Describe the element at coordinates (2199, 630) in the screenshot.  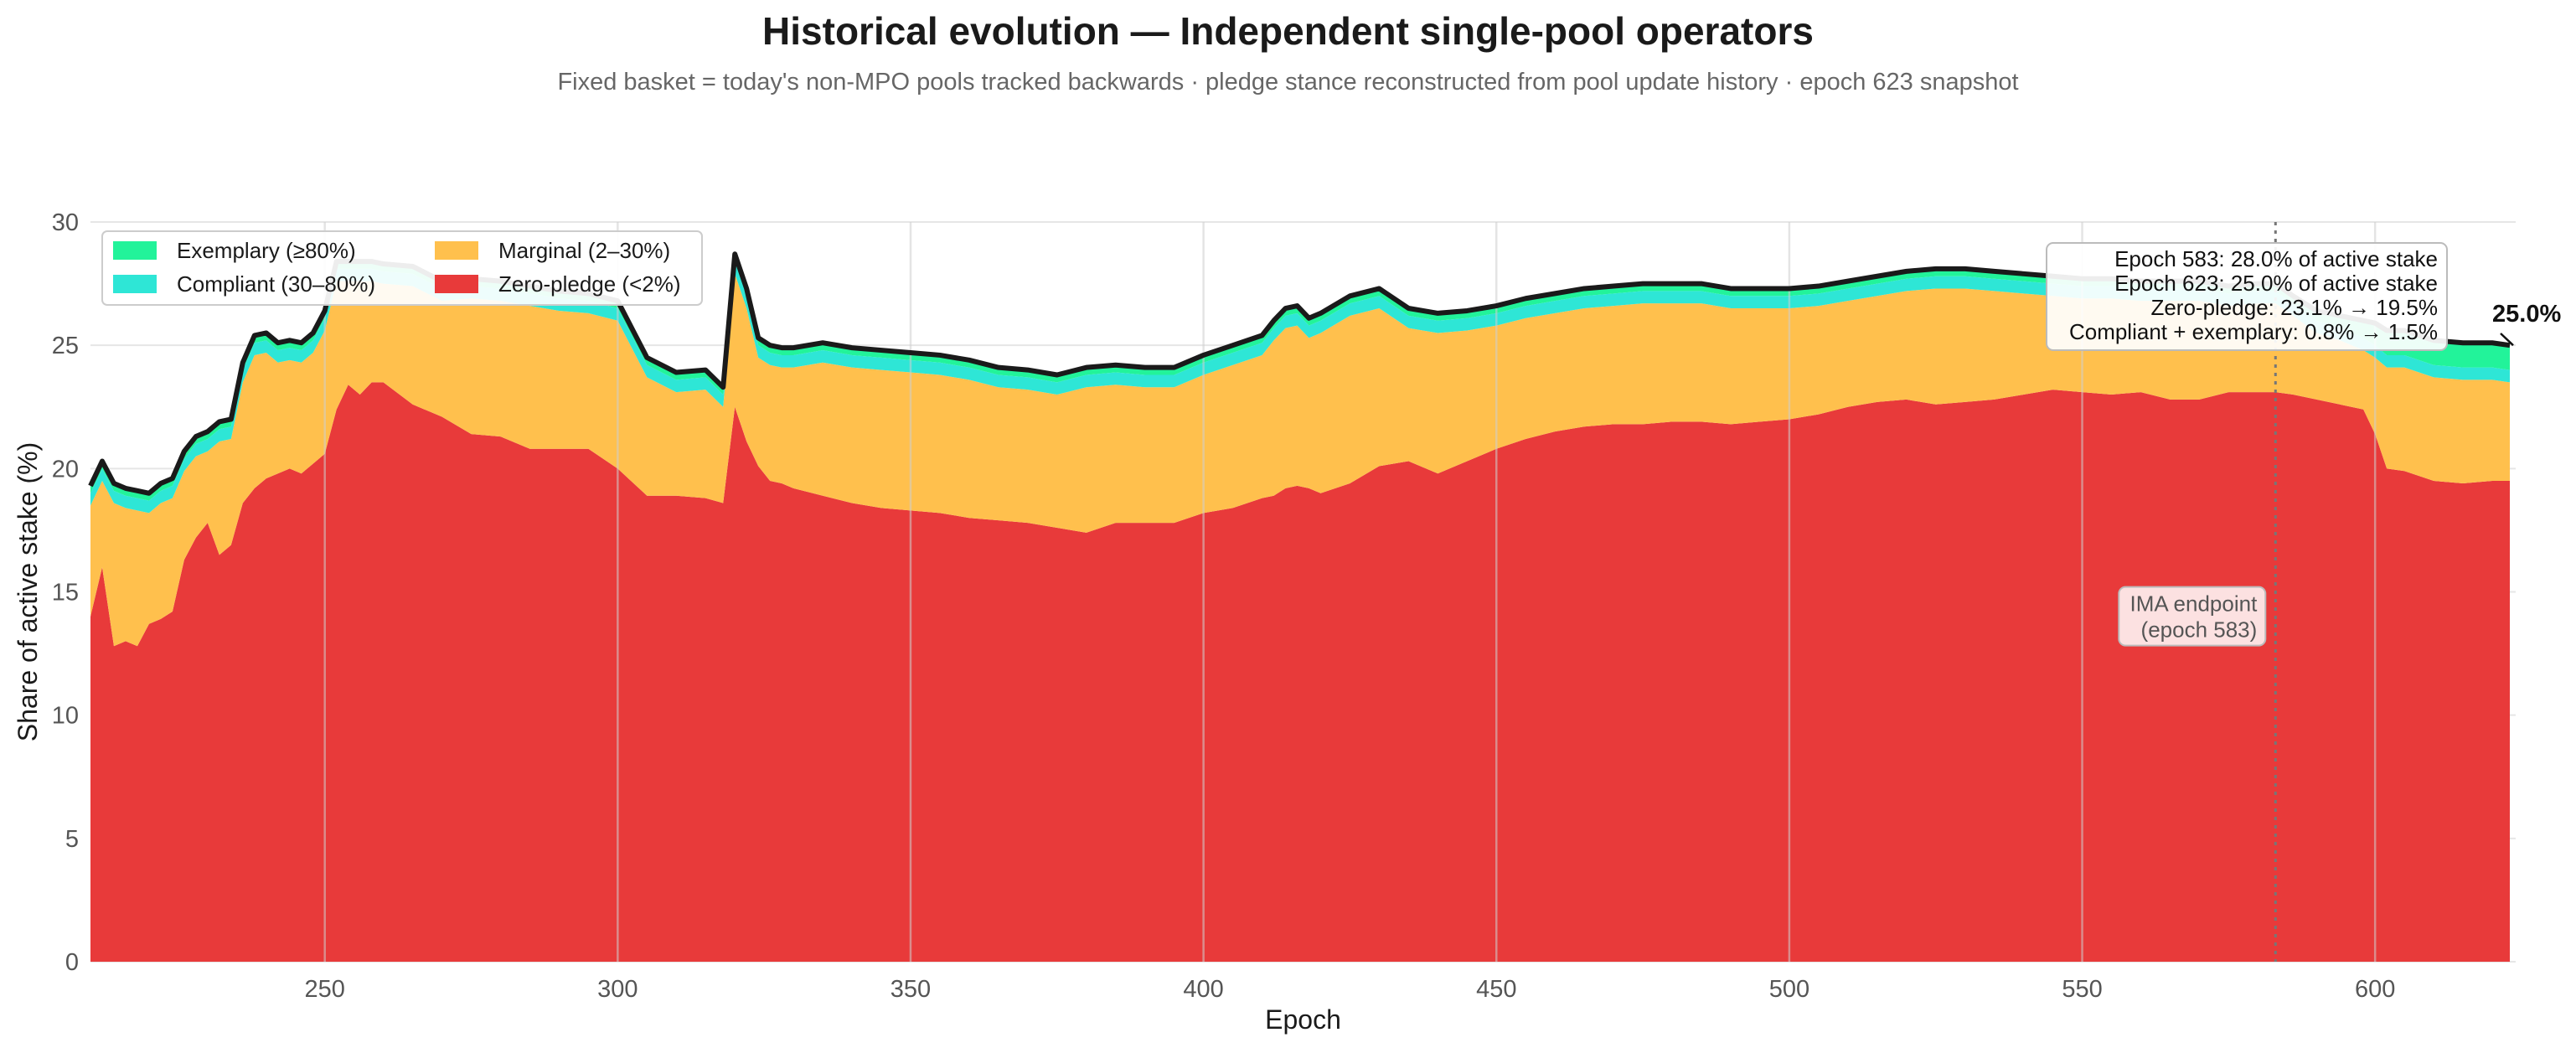
I see `ima-label-line2: (epoch 583)` at that location.